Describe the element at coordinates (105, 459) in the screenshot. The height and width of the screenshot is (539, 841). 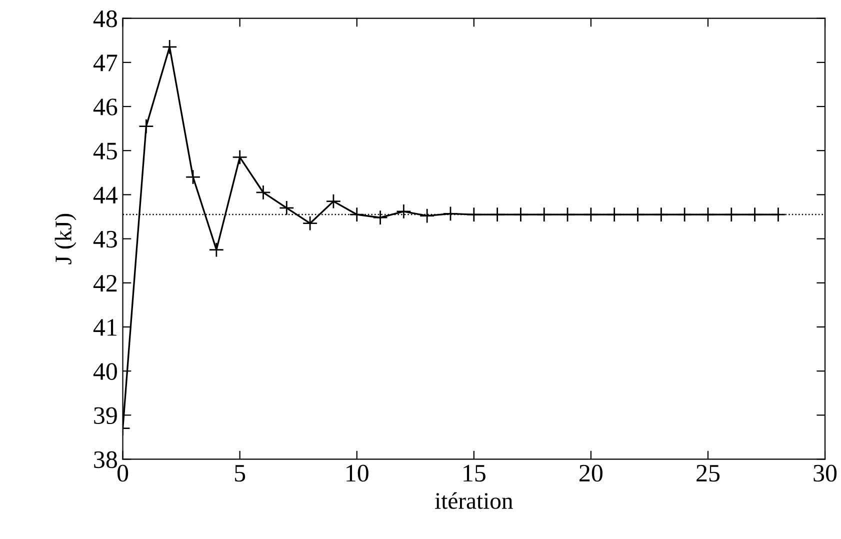
I see `y-tick-label: 38` at that location.